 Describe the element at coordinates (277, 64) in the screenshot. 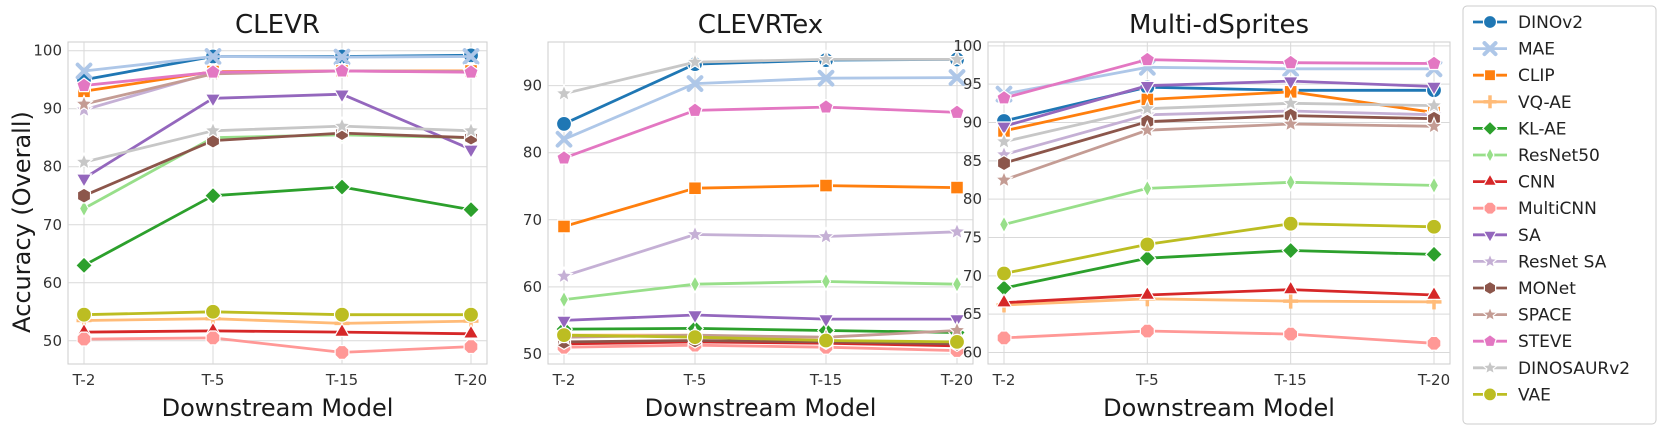

I see `series-mae` at that location.